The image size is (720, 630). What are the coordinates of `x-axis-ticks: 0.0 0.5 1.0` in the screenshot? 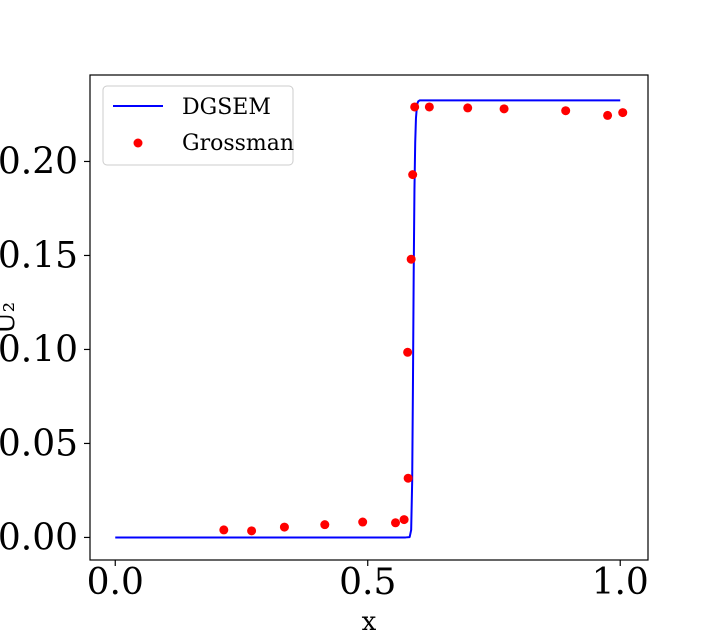 It's located at (368, 581).